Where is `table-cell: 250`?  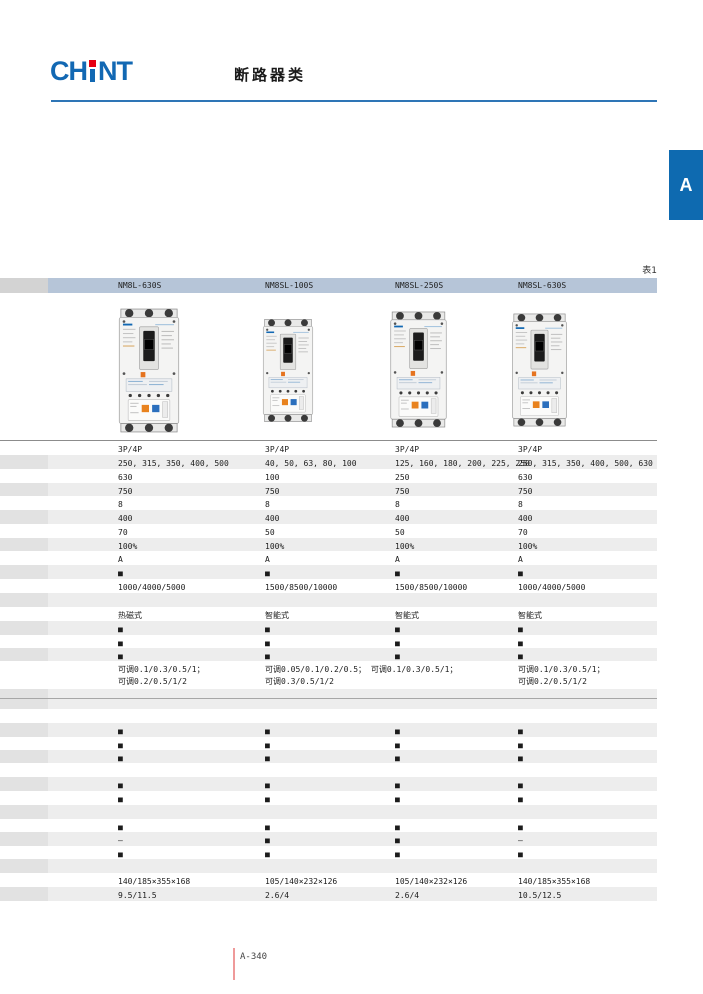 table-cell: 250 is located at coordinates (402, 477).